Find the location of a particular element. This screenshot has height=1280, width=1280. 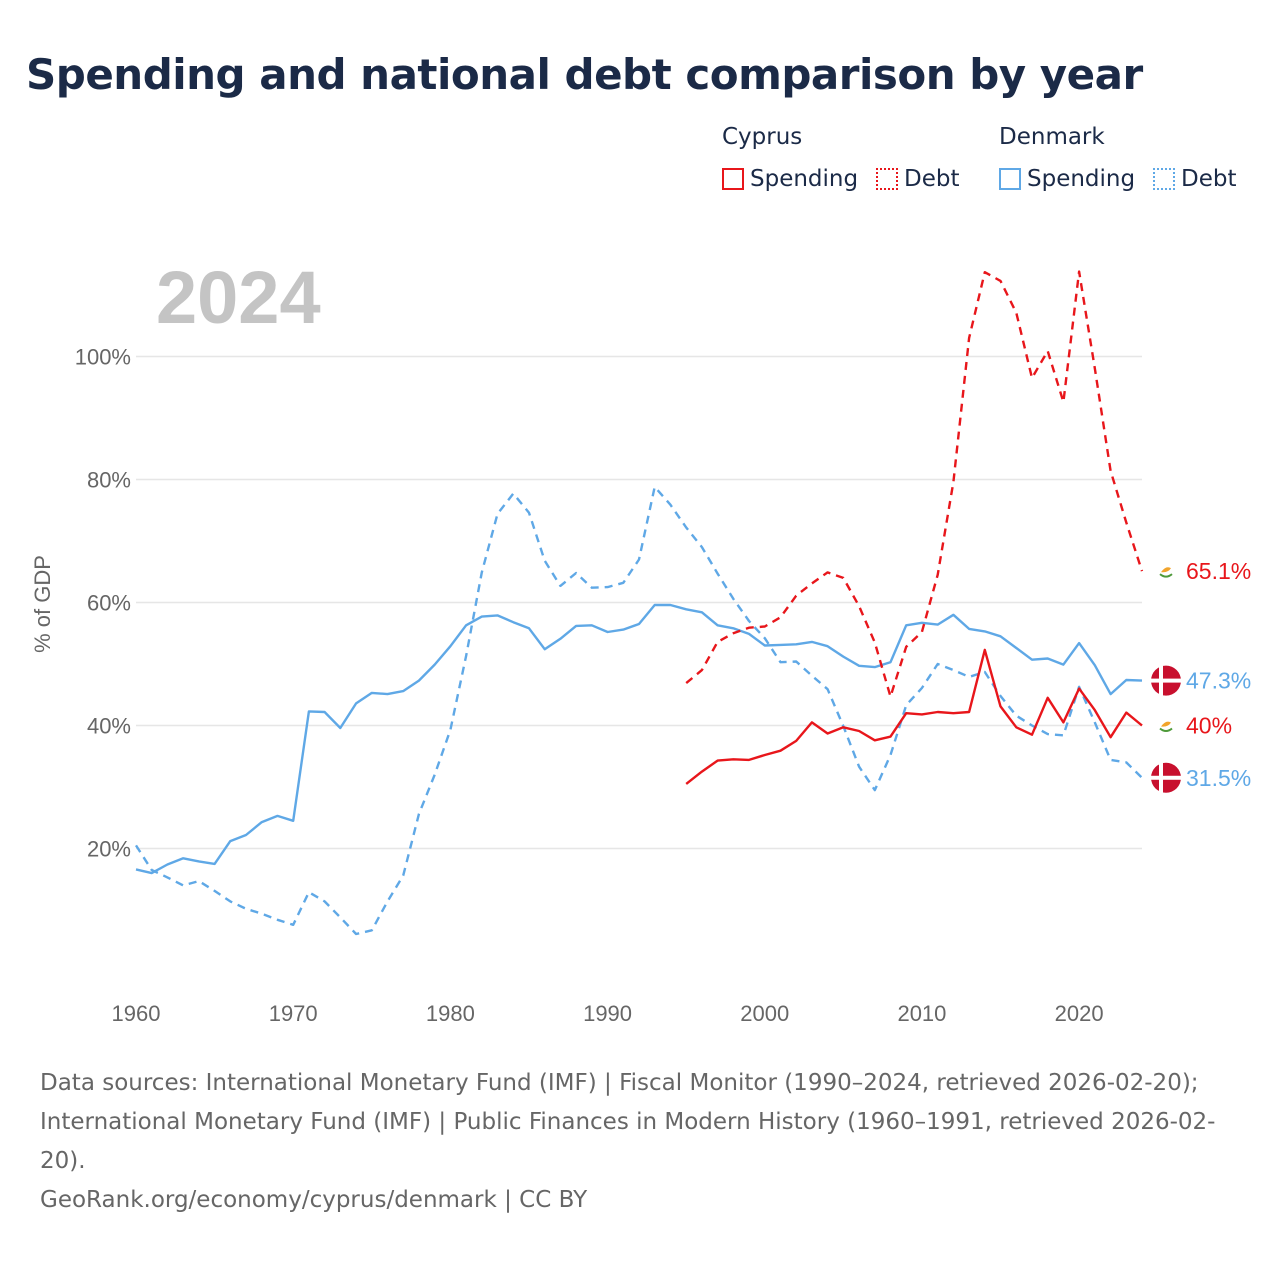

legend-cyprus-spending: Spending is located at coordinates (790, 179).